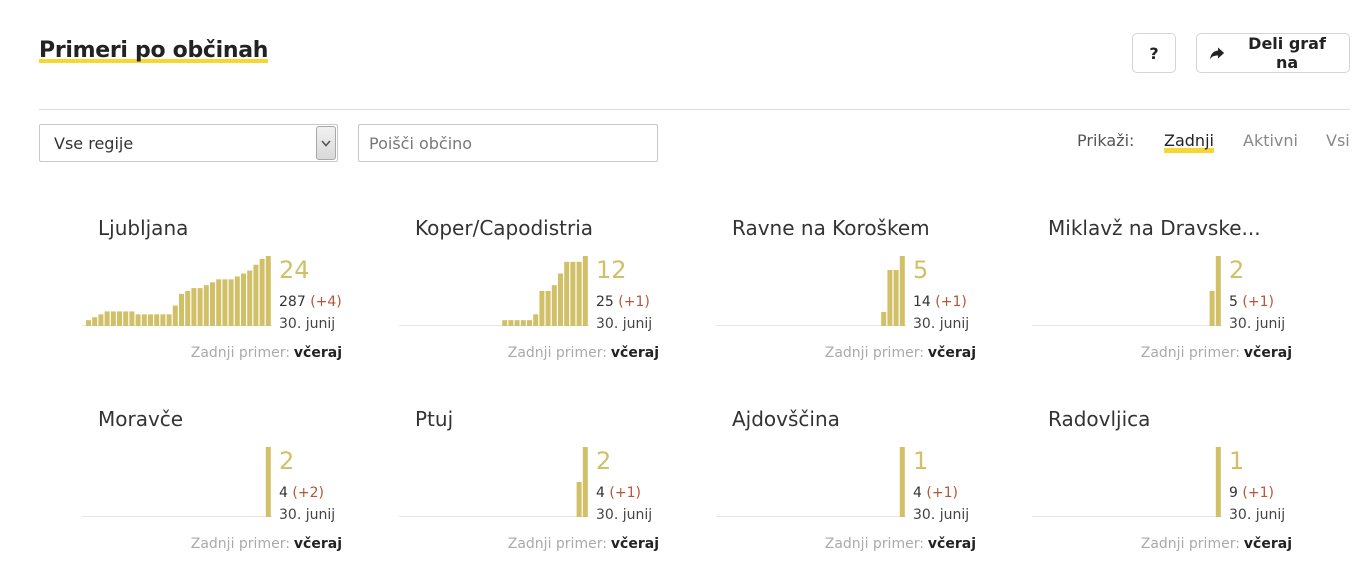  Describe the element at coordinates (1099, 419) in the screenshot. I see `municipality-name: Radovljica` at that location.